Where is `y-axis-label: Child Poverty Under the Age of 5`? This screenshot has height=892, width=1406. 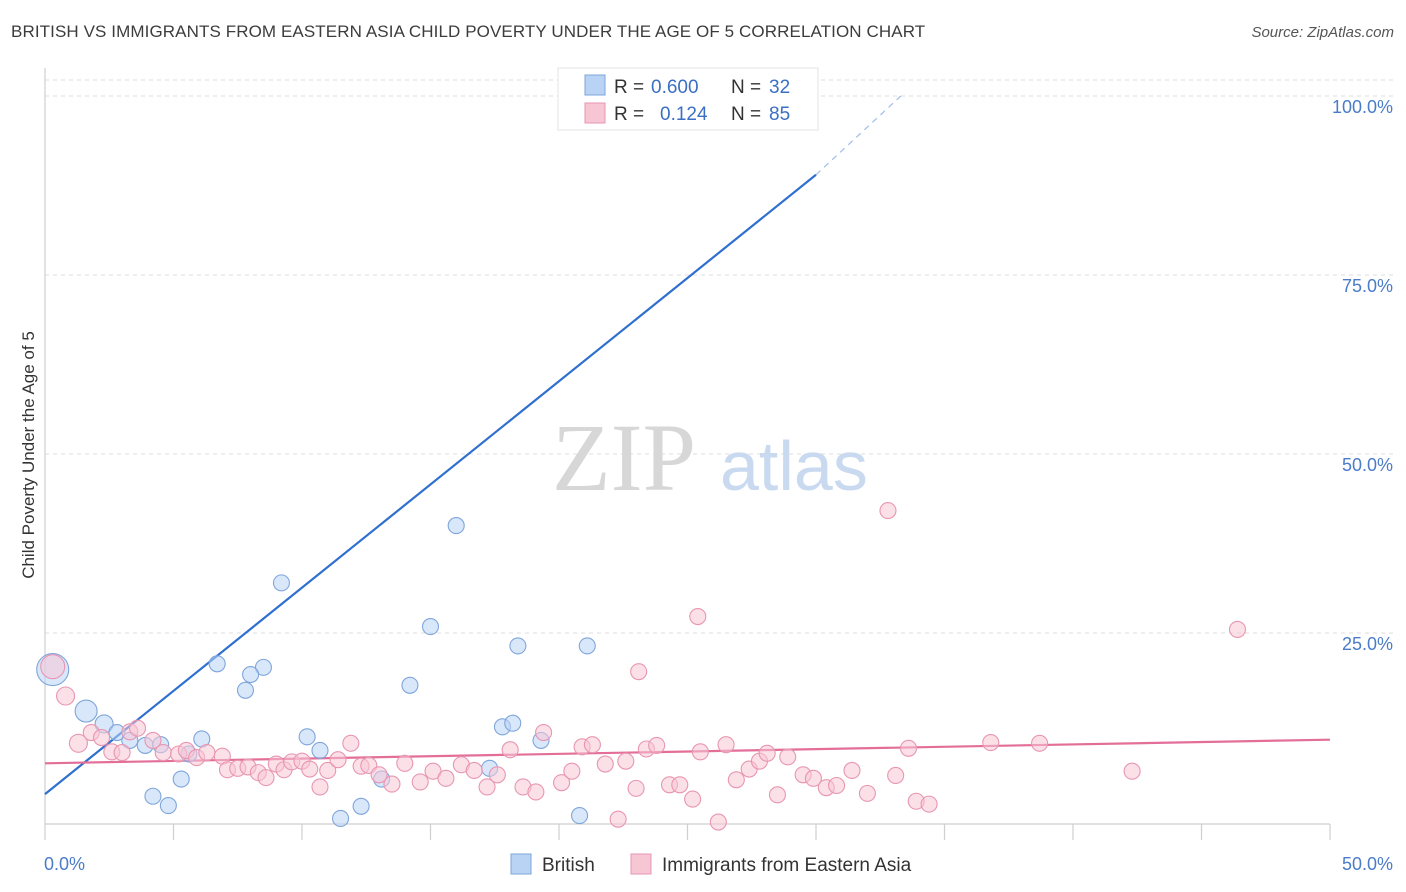 y-axis-label: Child Poverty Under the Age of 5 is located at coordinates (28, 455).